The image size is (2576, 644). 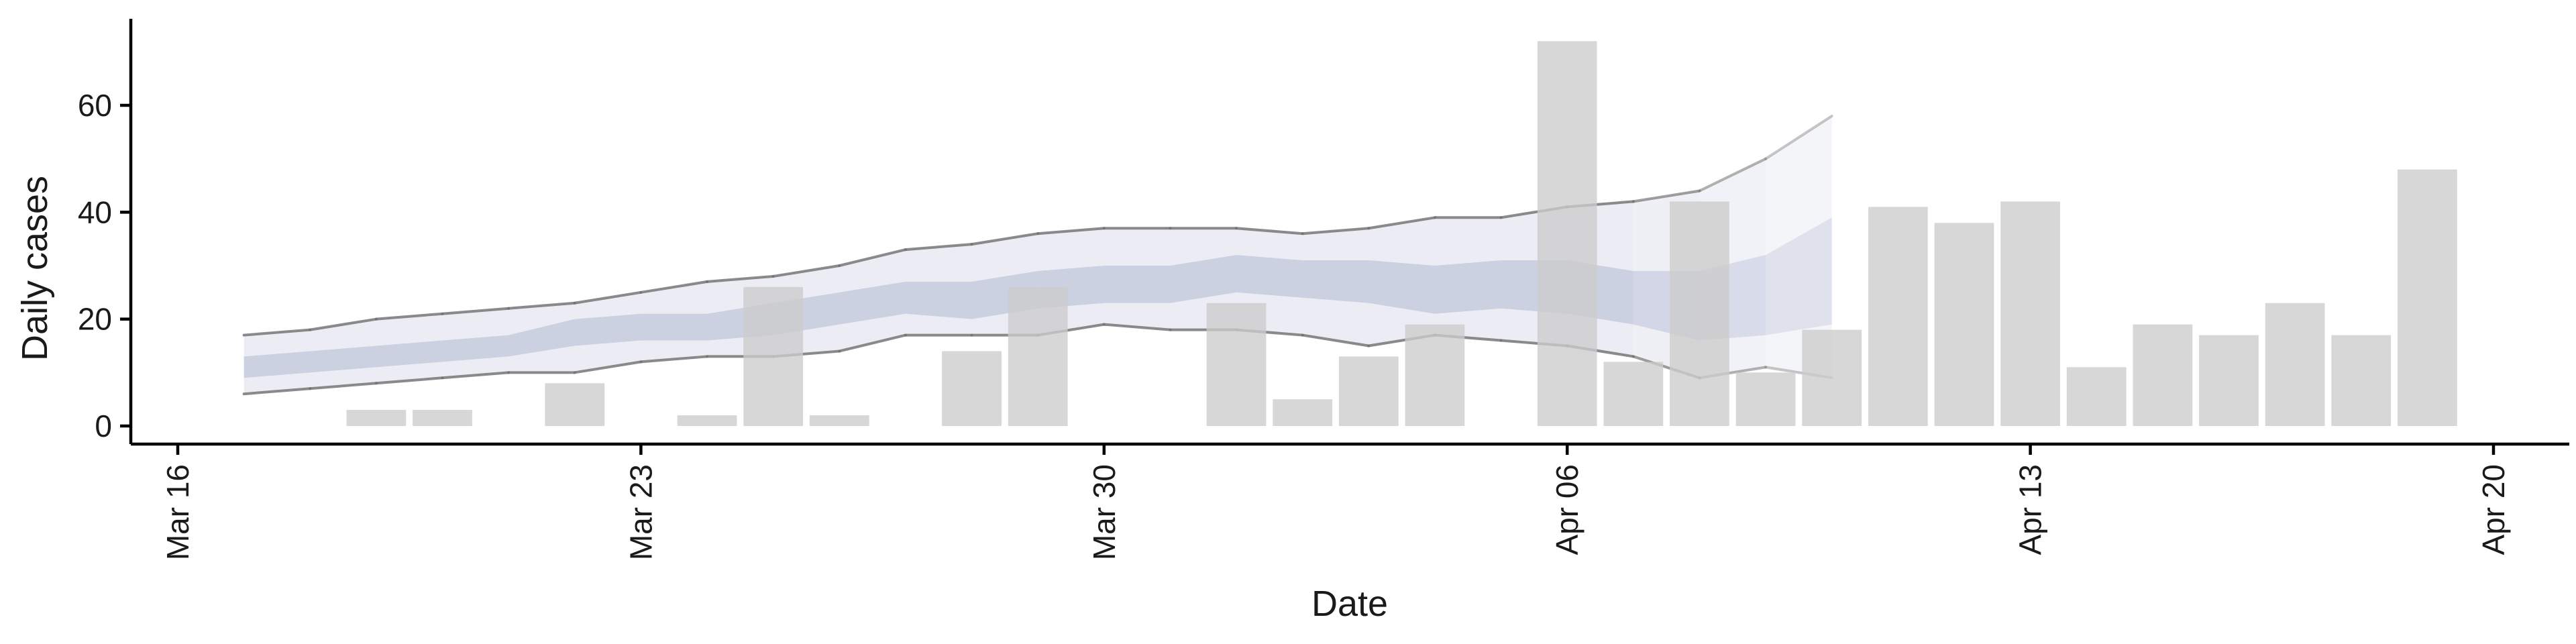 What do you see at coordinates (1567, 509) in the screenshot?
I see `x-tick-label: Apr 06` at bounding box center [1567, 509].